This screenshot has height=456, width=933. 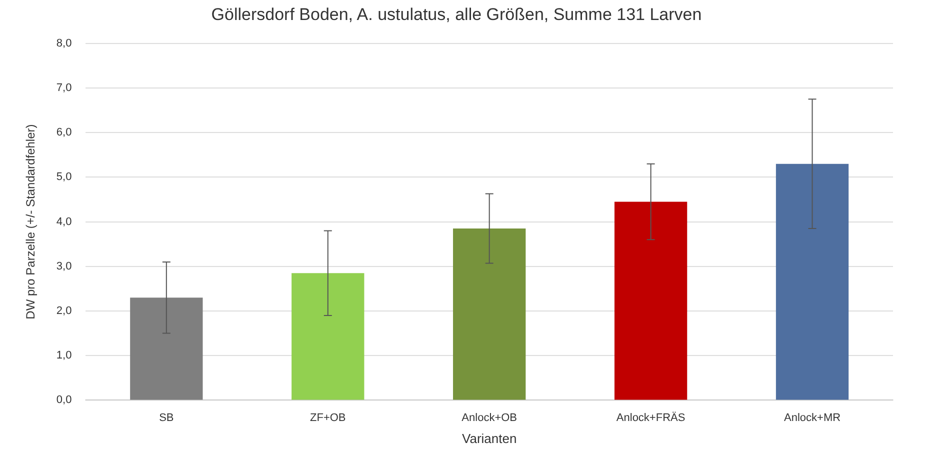 What do you see at coordinates (489, 438) in the screenshot?
I see `x-axis-title: Varianten` at bounding box center [489, 438].